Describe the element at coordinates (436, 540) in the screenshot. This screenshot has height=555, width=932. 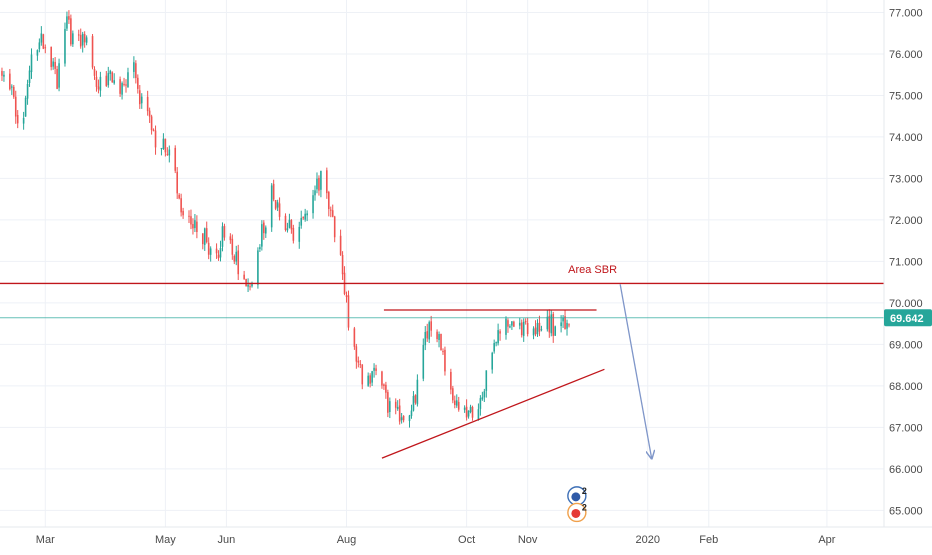
I see `time-axis: Mar May Jun Aug Oct Nov 2020 Feb Apr` at that location.